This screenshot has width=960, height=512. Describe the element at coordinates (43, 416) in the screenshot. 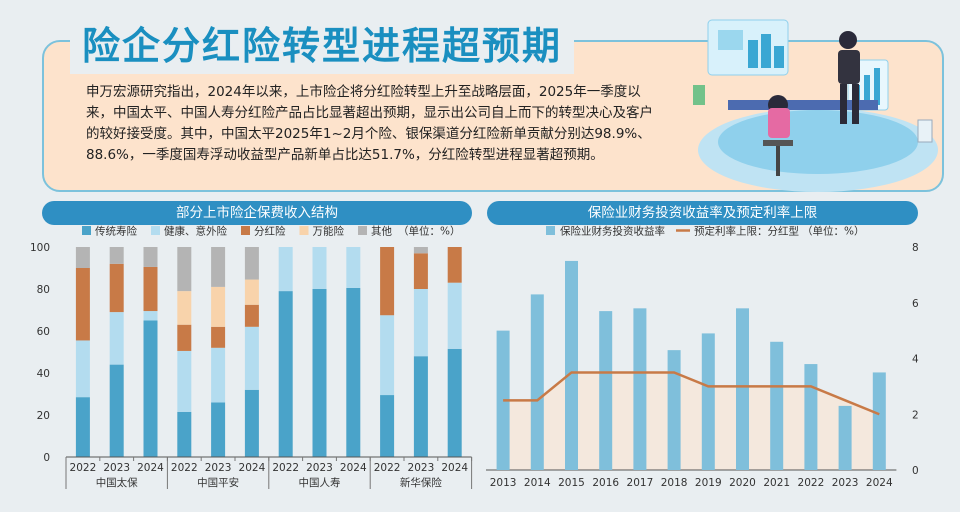

I see `y-tick-label: 20` at that location.